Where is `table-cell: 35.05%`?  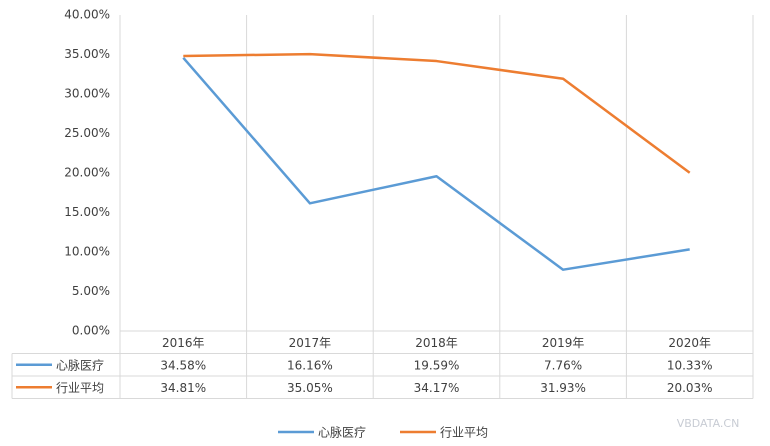 table-cell: 35.05% is located at coordinates (310, 388).